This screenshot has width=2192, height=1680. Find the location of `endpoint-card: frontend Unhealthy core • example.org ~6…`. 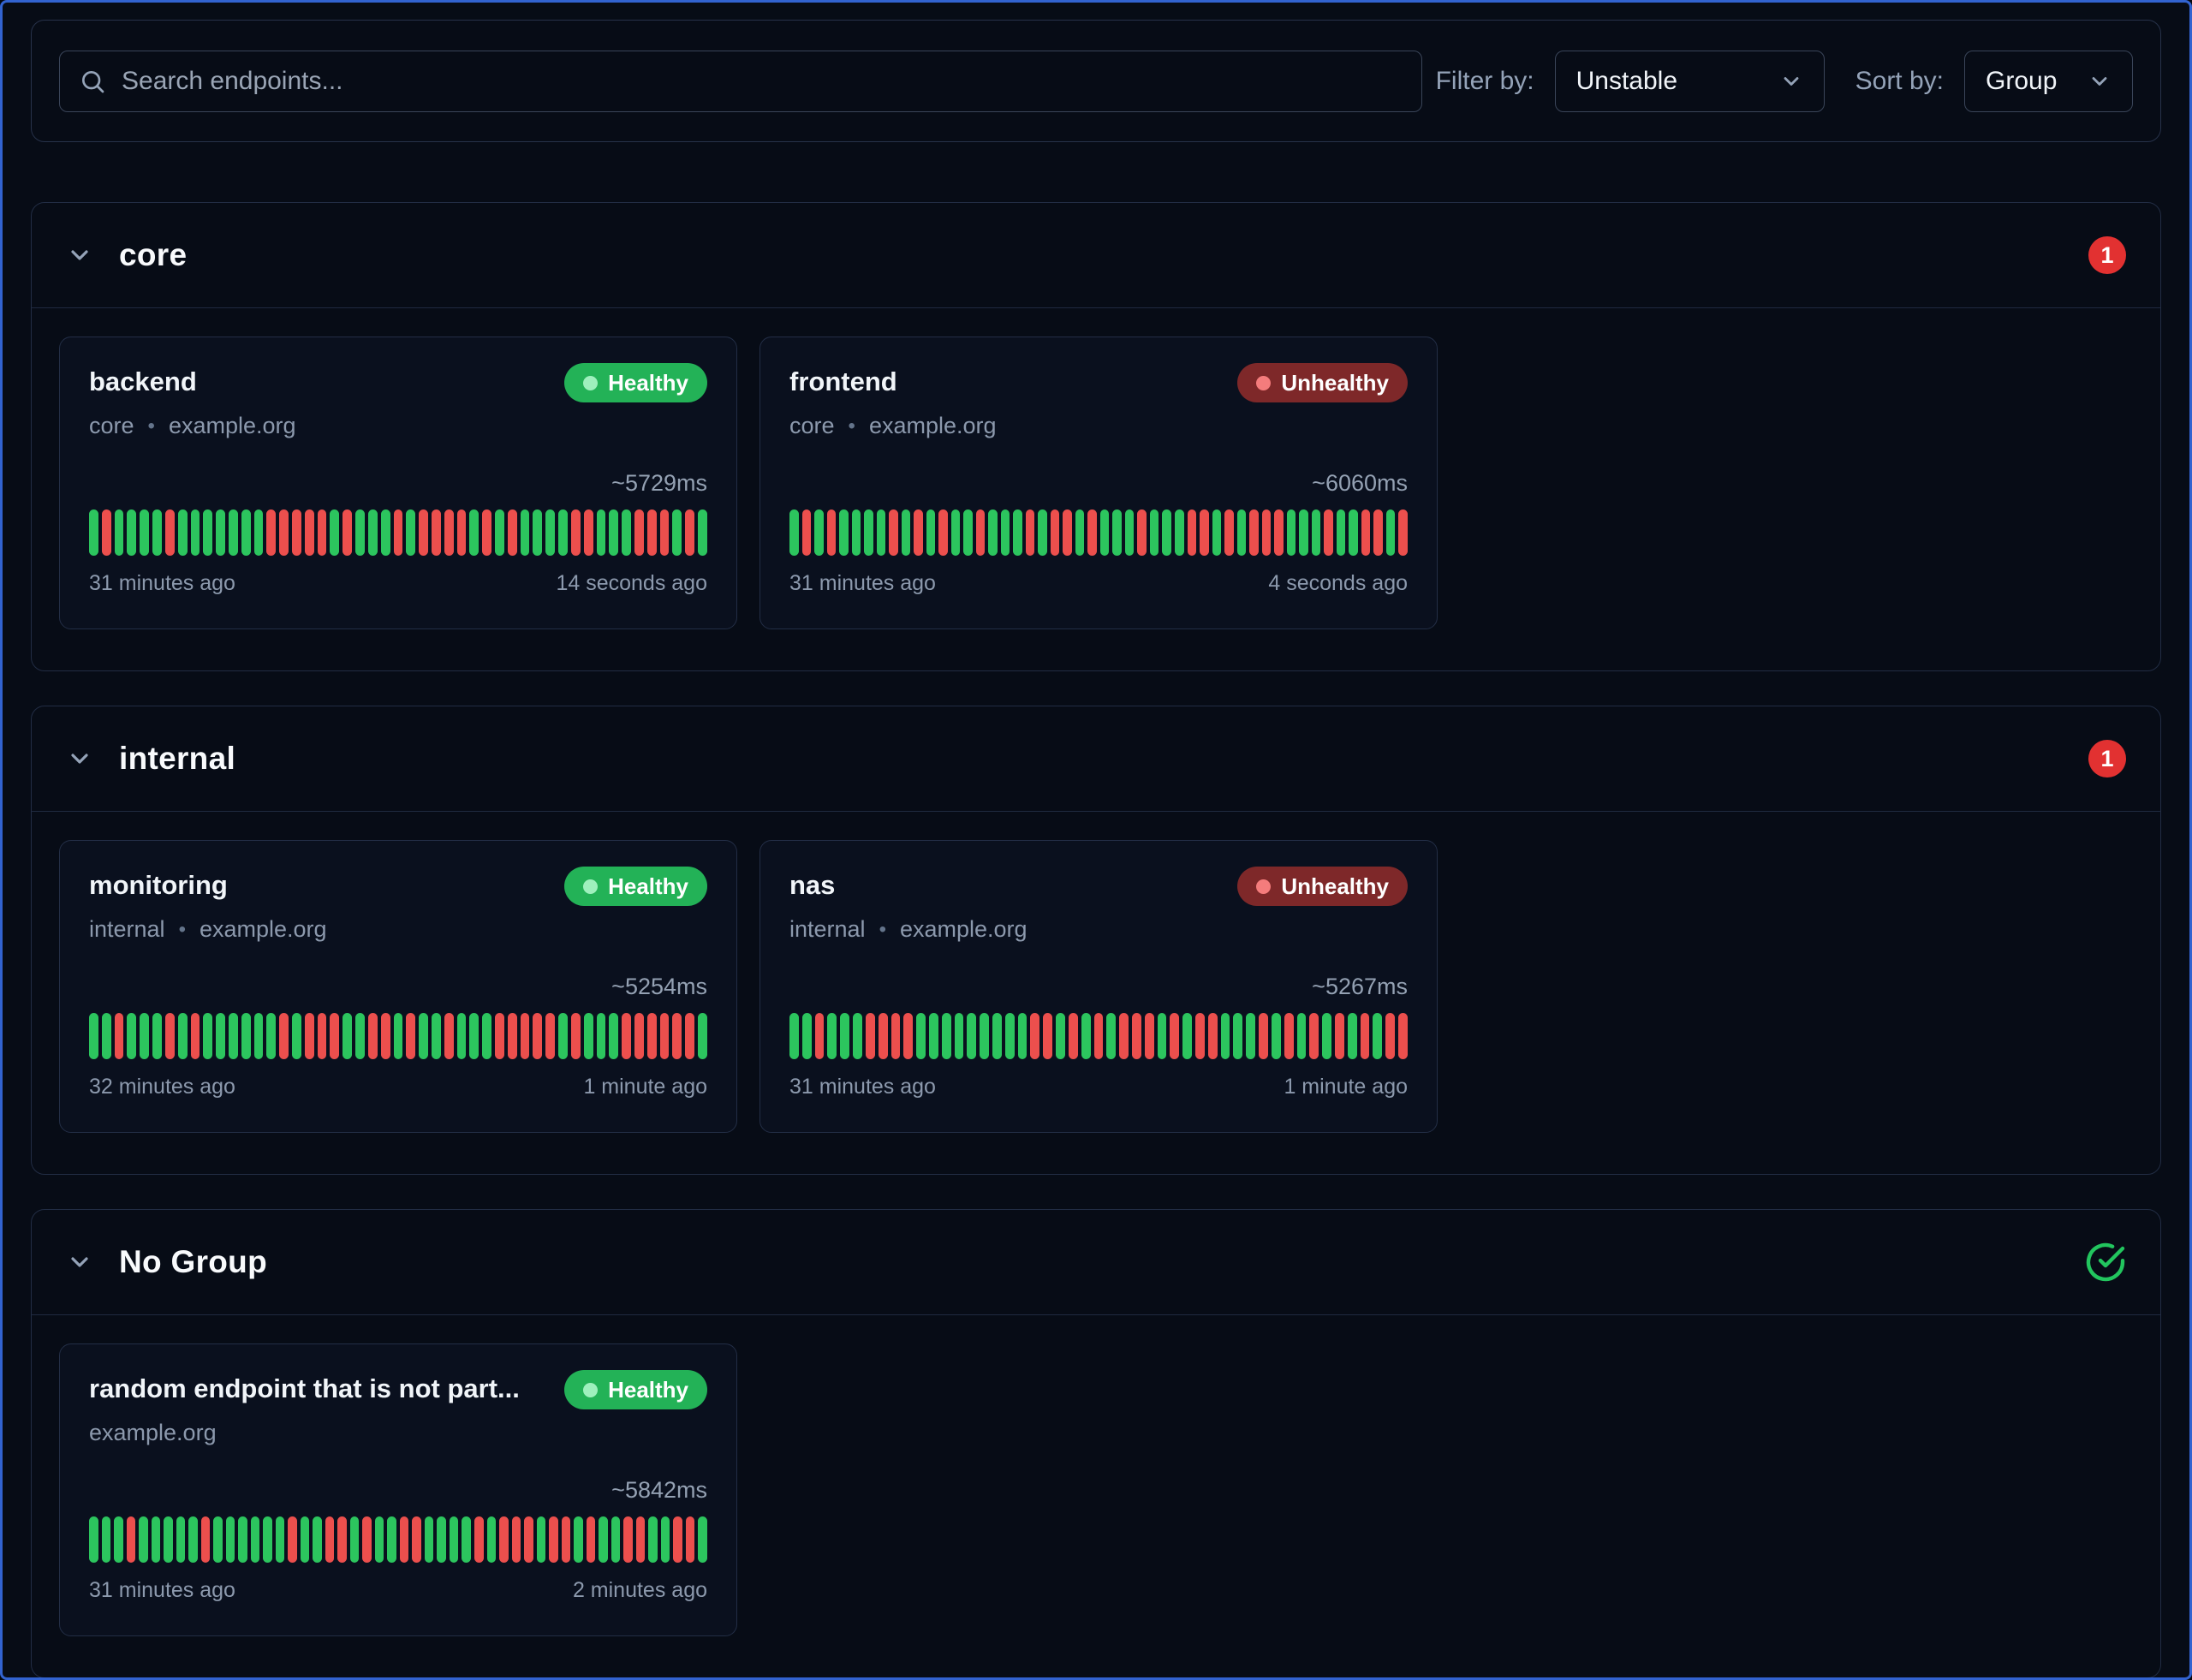

endpoint-card: frontend Unhealthy core • example.org ~6… is located at coordinates (1098, 483).